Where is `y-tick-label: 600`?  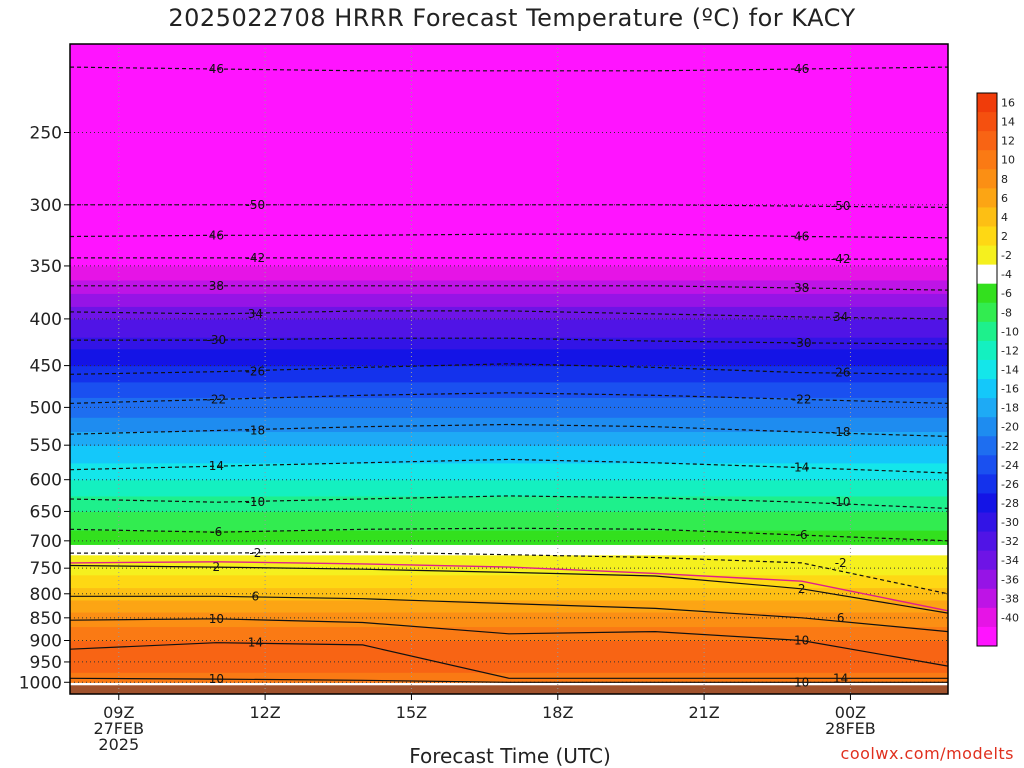
y-tick-label: 600 is located at coordinates (46, 481).